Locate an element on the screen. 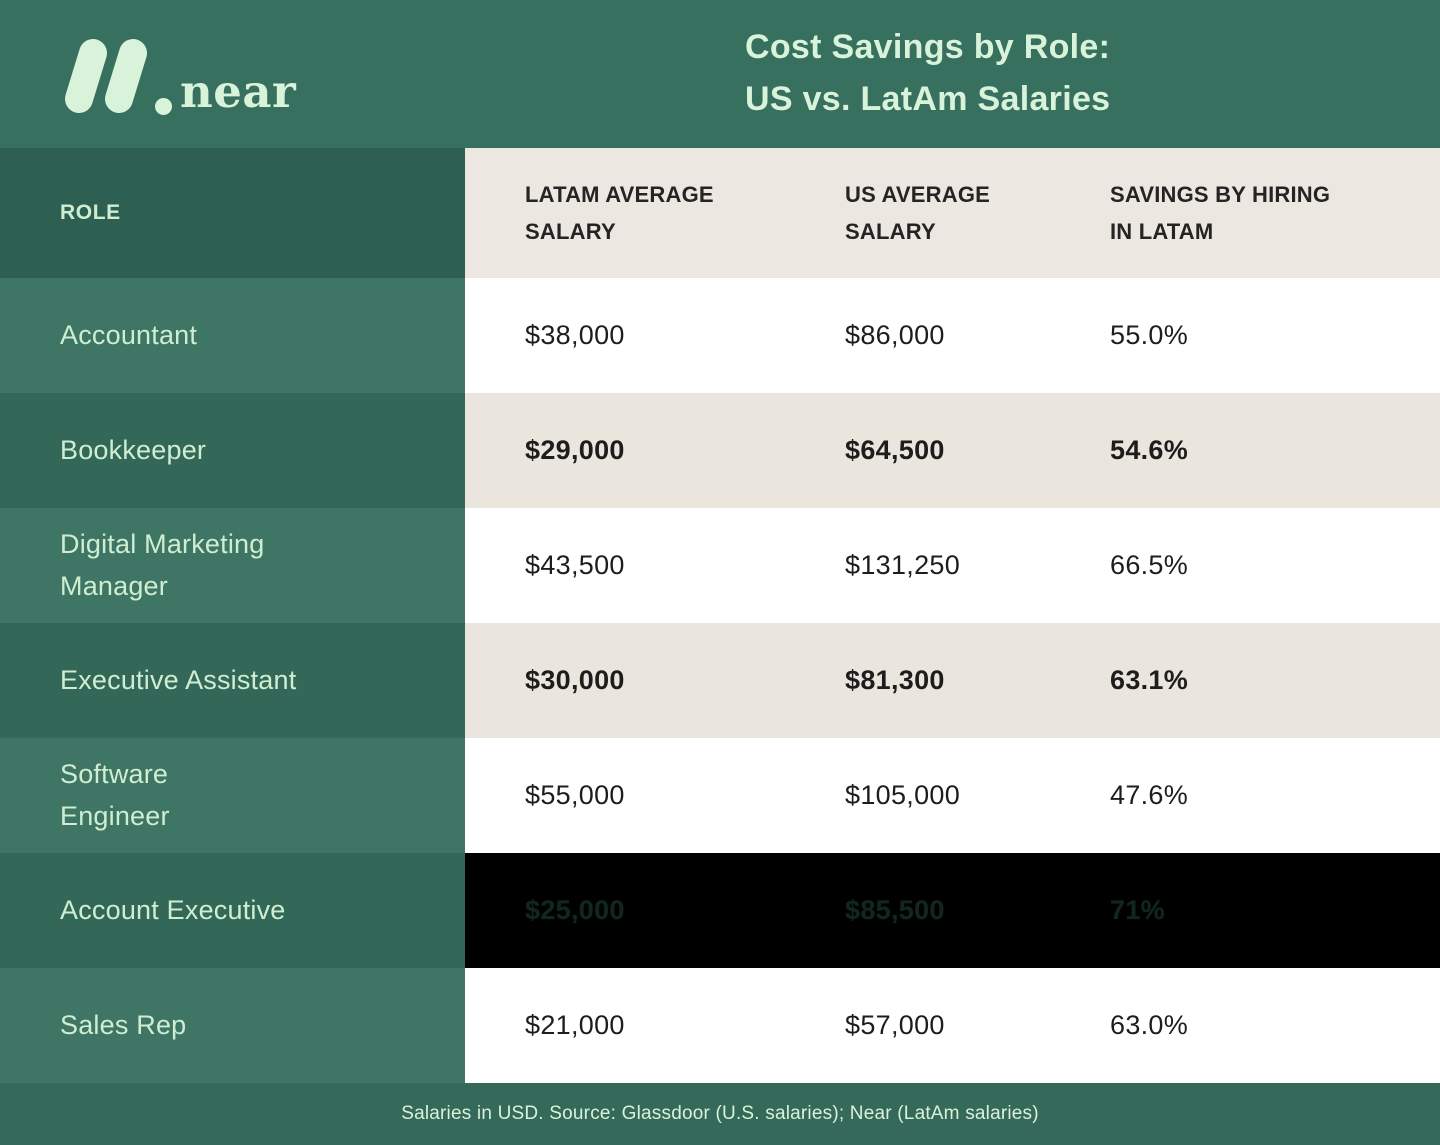  us-salary-value: $64,500 is located at coordinates (977, 450).